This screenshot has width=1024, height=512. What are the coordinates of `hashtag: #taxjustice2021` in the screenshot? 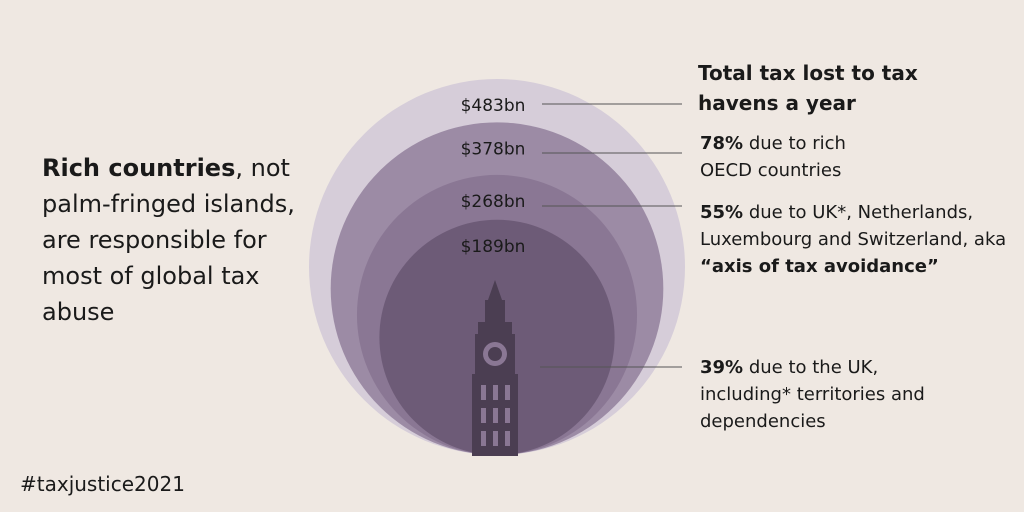 It's located at (102, 484).